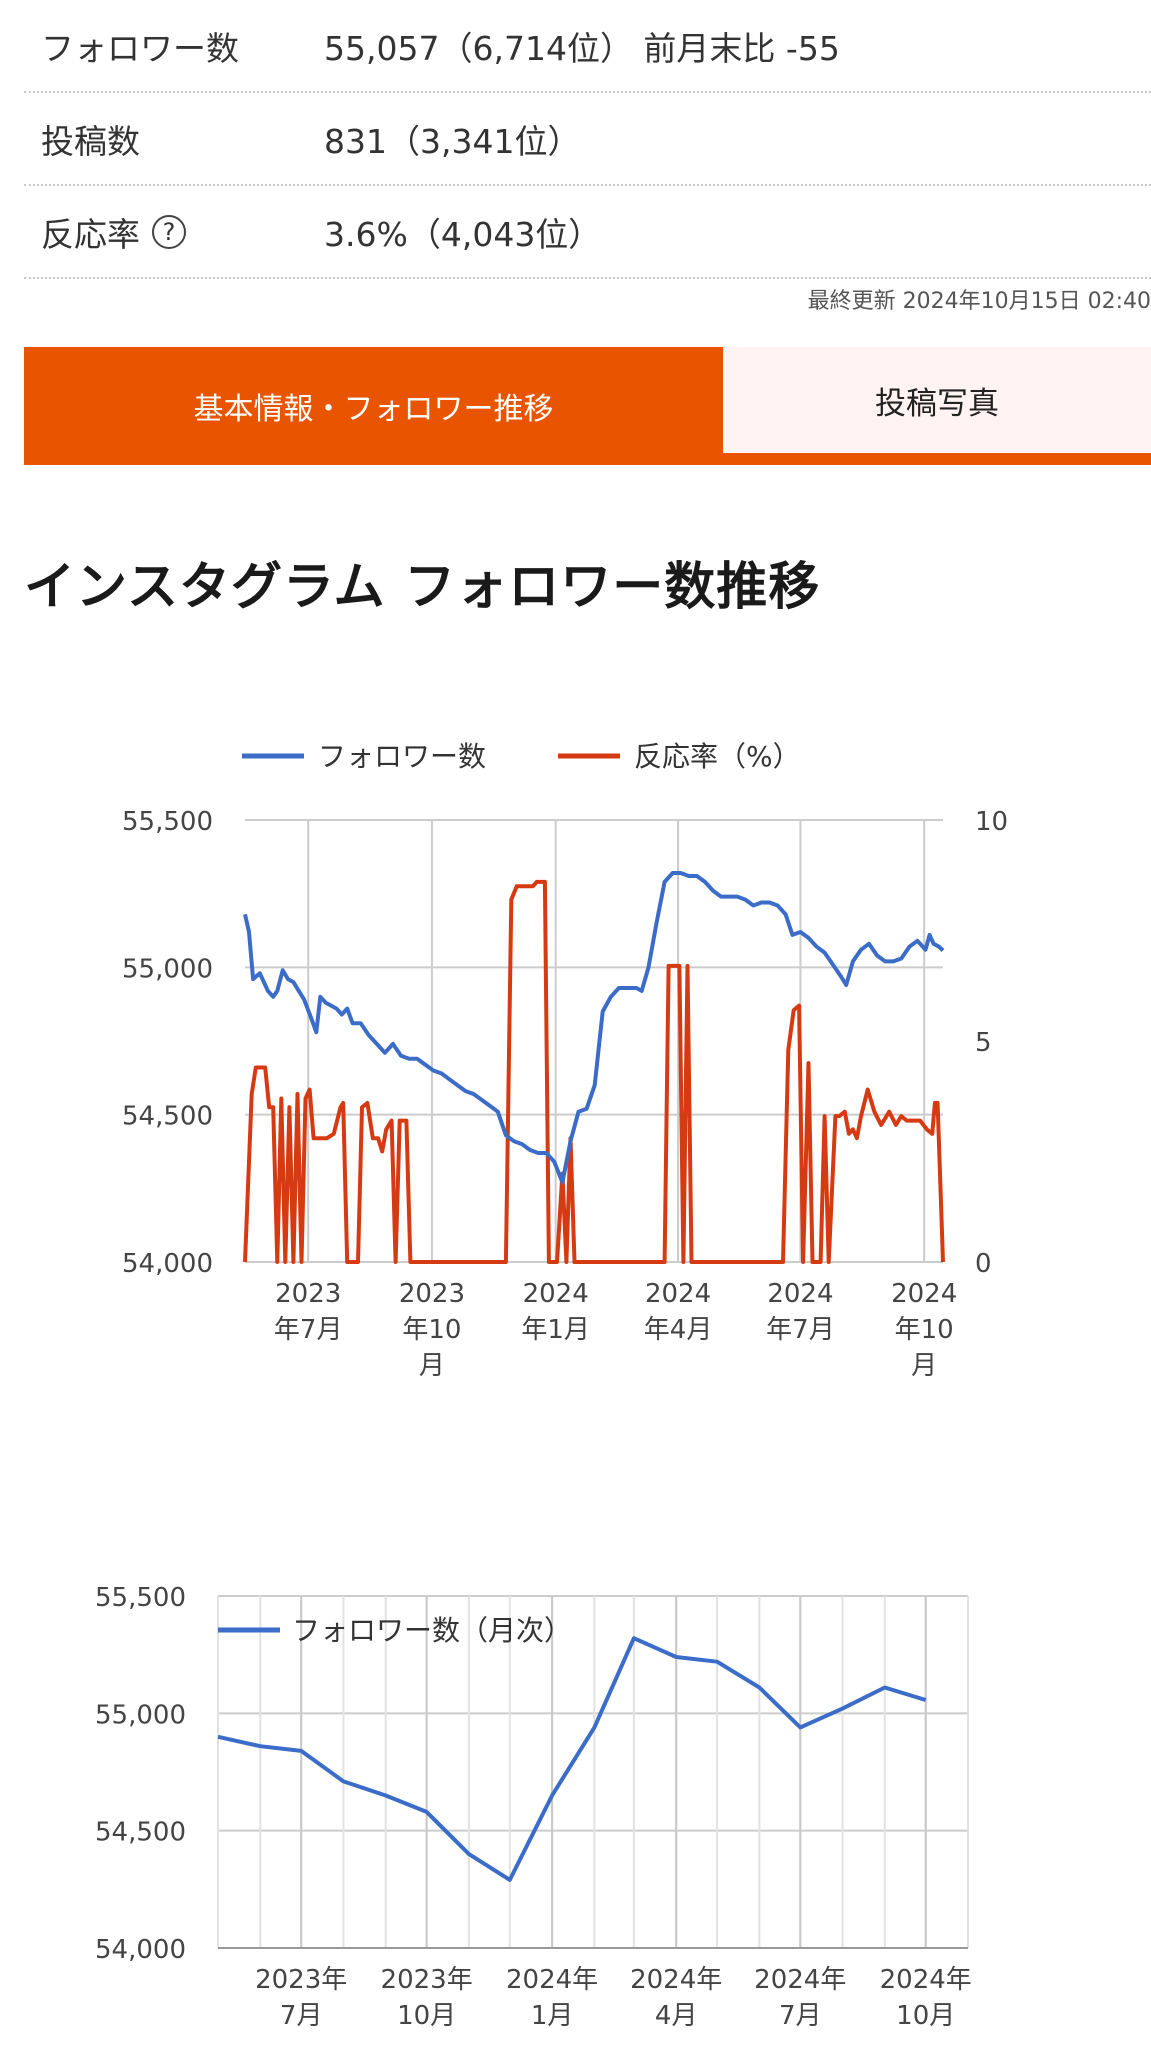 This screenshot has width=1151, height=2048. What do you see at coordinates (402, 756) in the screenshot?
I see `legend-label-followers: フォロワー数` at bounding box center [402, 756].